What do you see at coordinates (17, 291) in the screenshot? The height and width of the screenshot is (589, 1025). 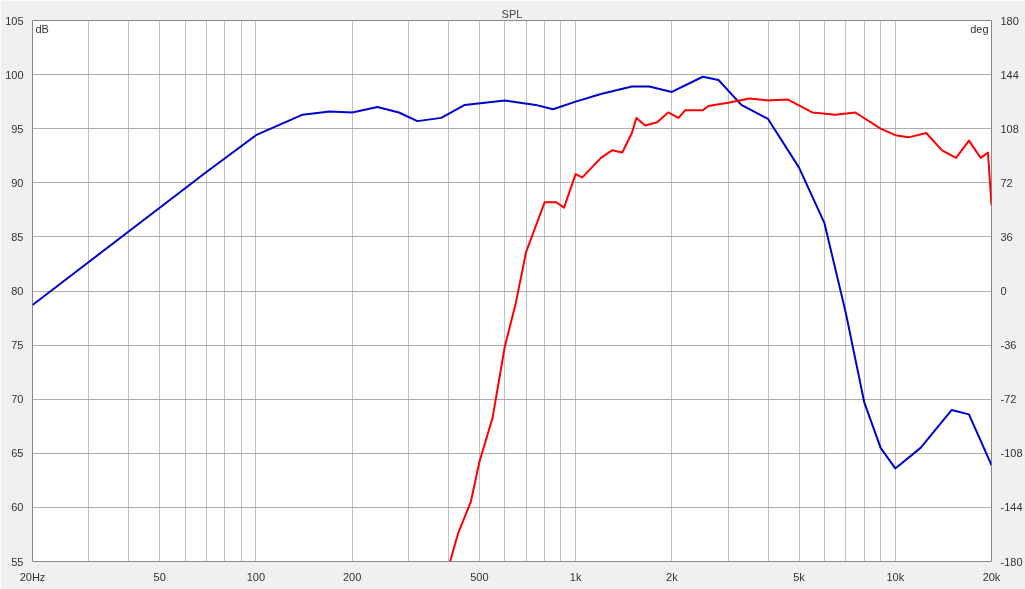 I see `y-tick-label: 80` at bounding box center [17, 291].